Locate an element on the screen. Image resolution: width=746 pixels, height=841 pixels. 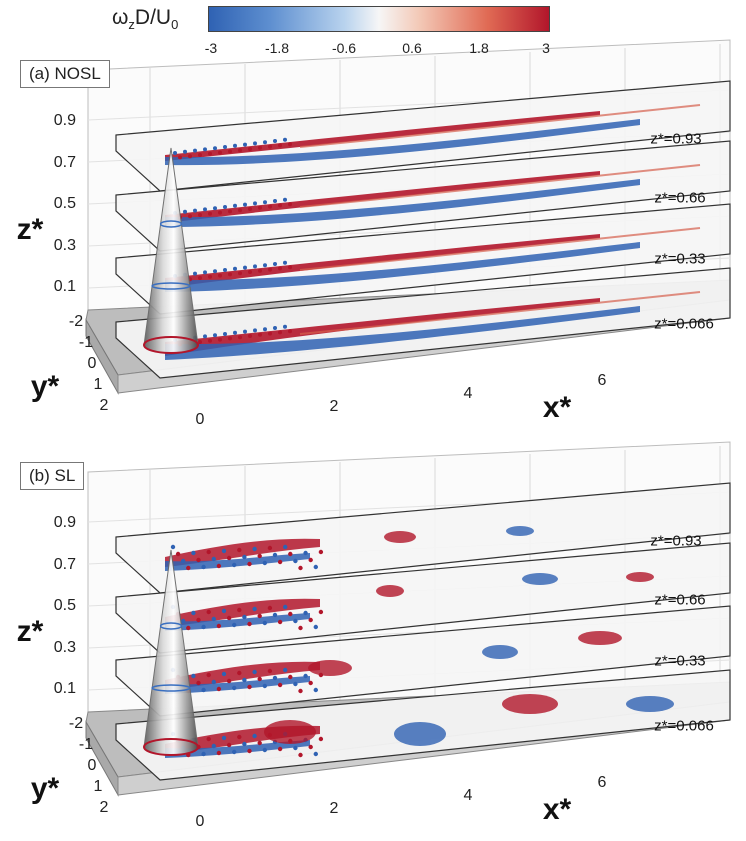
x-axis-title: x* is located at coordinates (557, 407).